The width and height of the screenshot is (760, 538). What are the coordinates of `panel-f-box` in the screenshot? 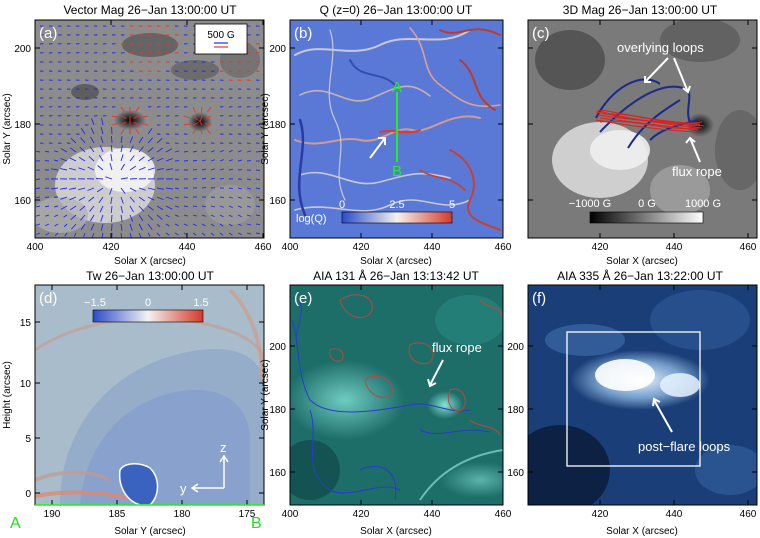 It's located at (633, 399).